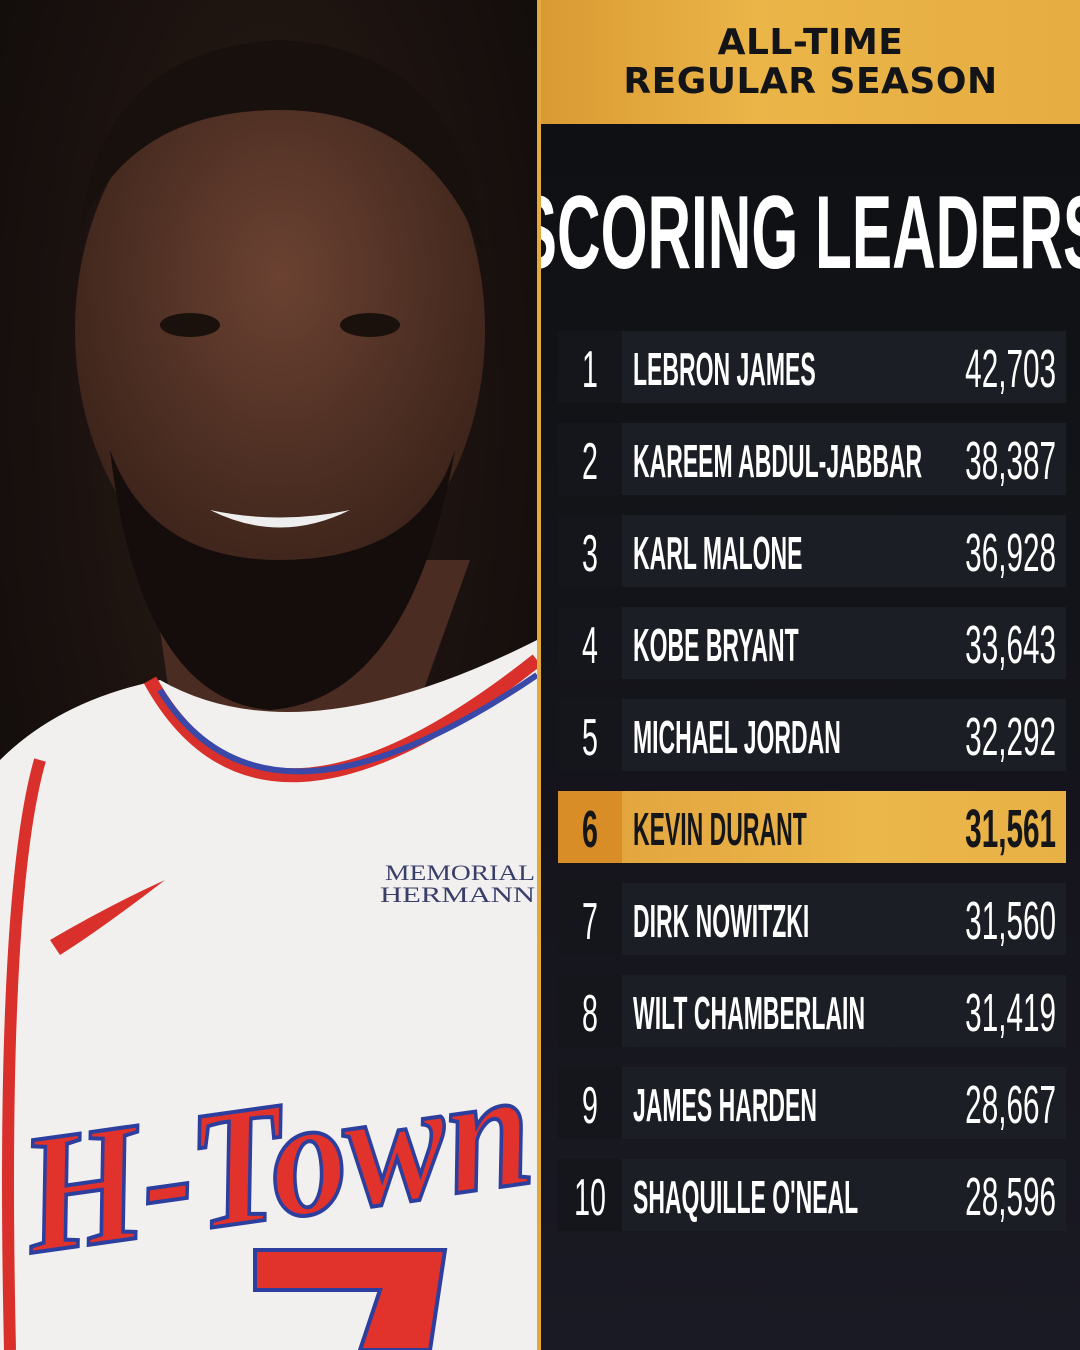  I want to click on leader-row: 7 DIRK NOWITZKI 31,560, so click(812, 919).